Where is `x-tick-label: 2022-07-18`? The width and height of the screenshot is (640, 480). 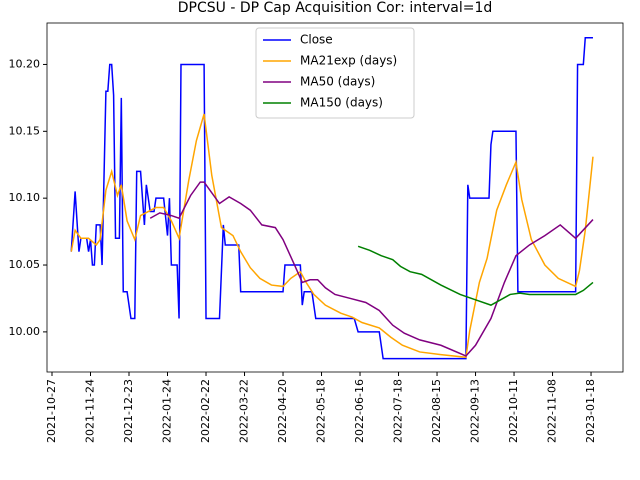 x-tick-label: 2022-07-18 is located at coordinates (398, 411).